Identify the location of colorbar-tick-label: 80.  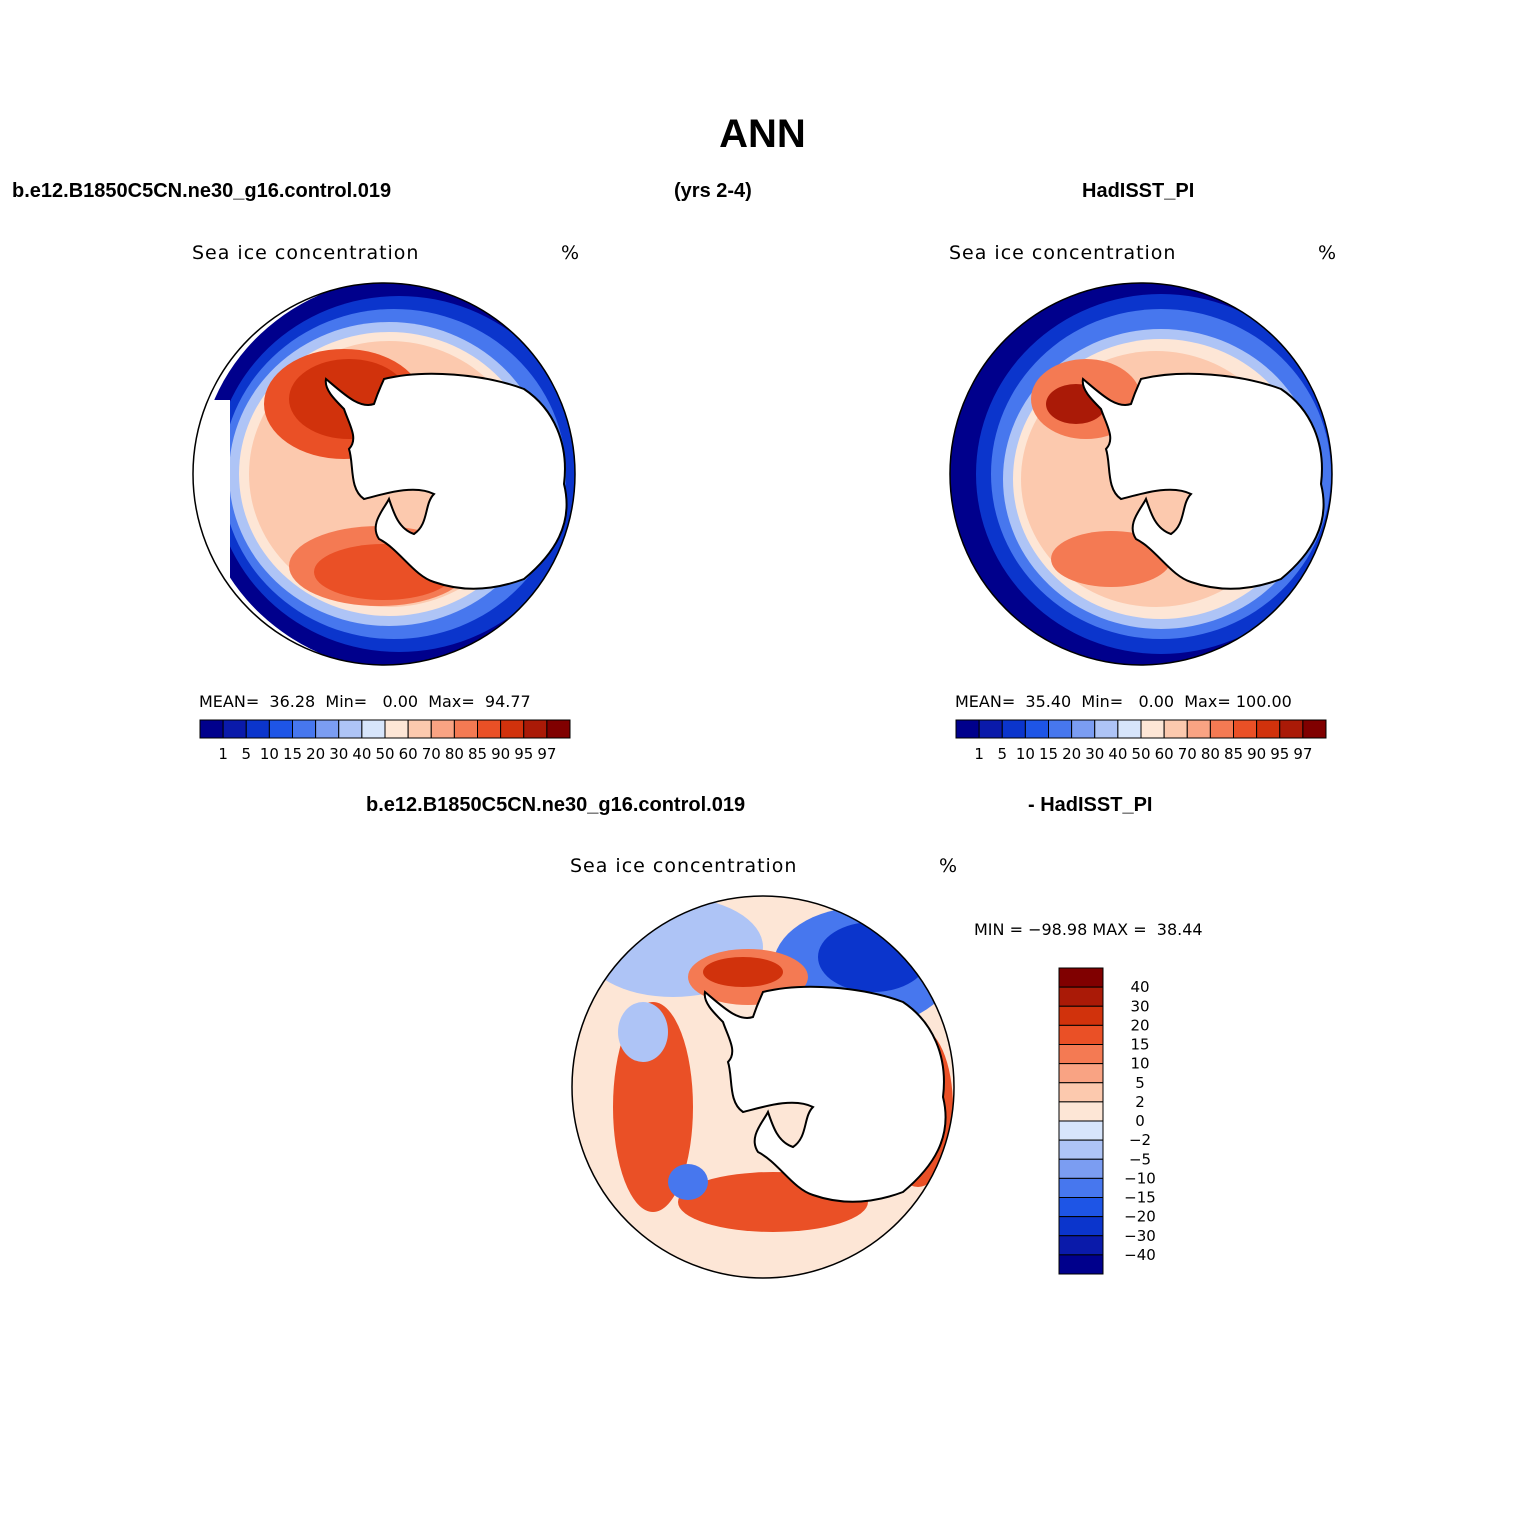
(454, 754).